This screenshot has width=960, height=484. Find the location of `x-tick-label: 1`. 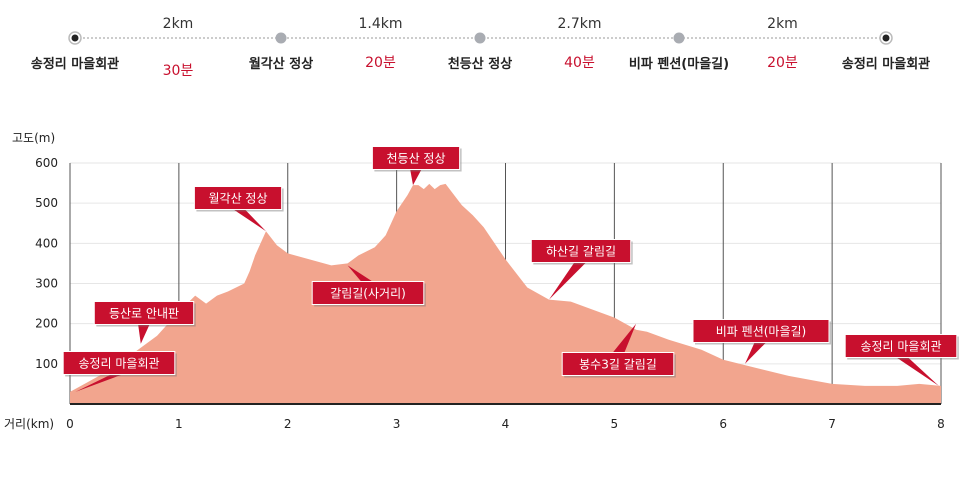

x-tick-label: 1 is located at coordinates (179, 424).